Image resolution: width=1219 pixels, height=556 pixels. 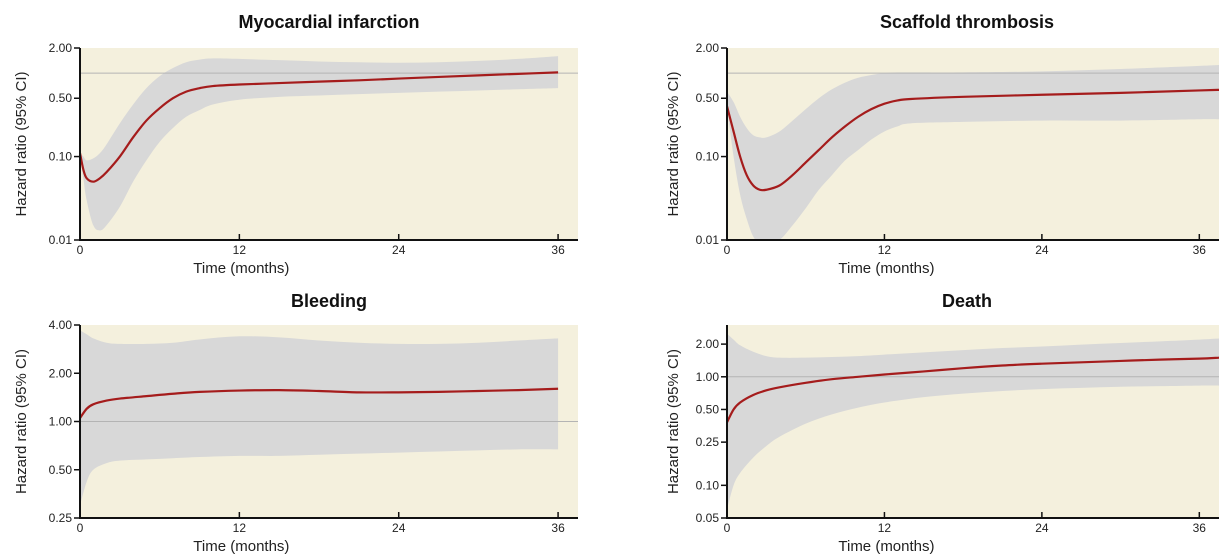 I want to click on chart-title: Myocardial infarction, so click(x=328, y=22).